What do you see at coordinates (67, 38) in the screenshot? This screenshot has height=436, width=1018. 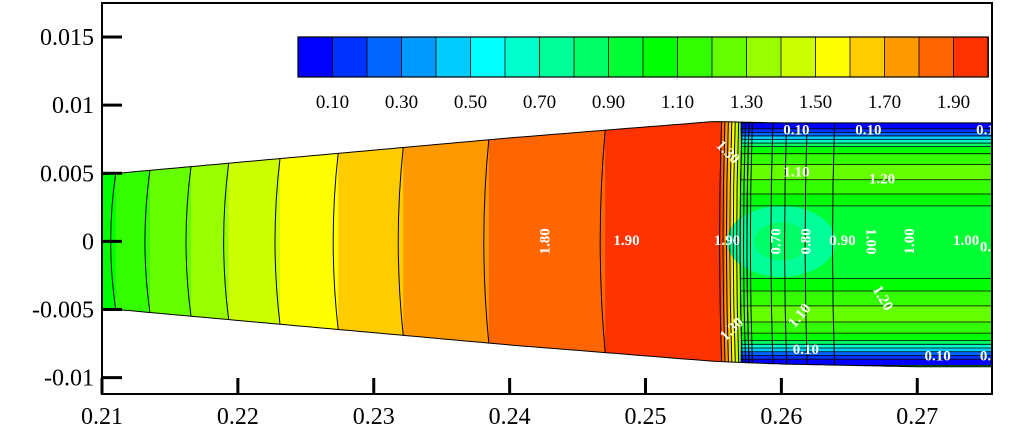 I see `y-tick-label: 0.015` at bounding box center [67, 38].